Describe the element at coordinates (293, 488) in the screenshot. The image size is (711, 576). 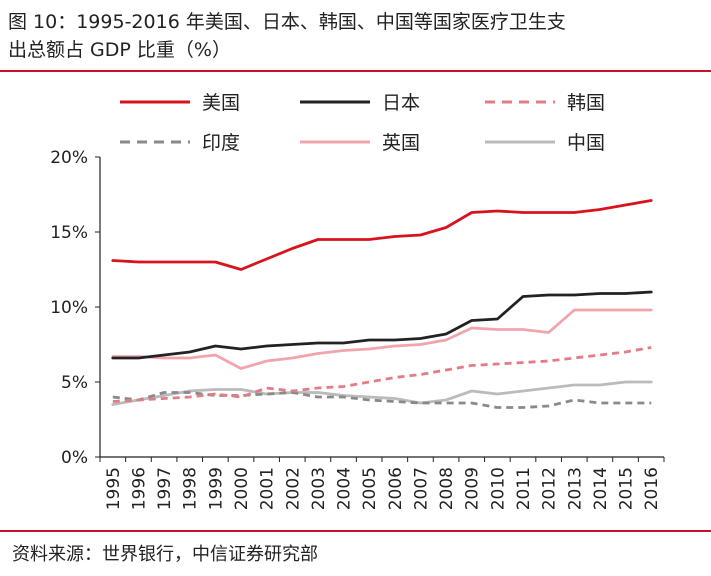
I see `x-tick-label: 2002` at that location.